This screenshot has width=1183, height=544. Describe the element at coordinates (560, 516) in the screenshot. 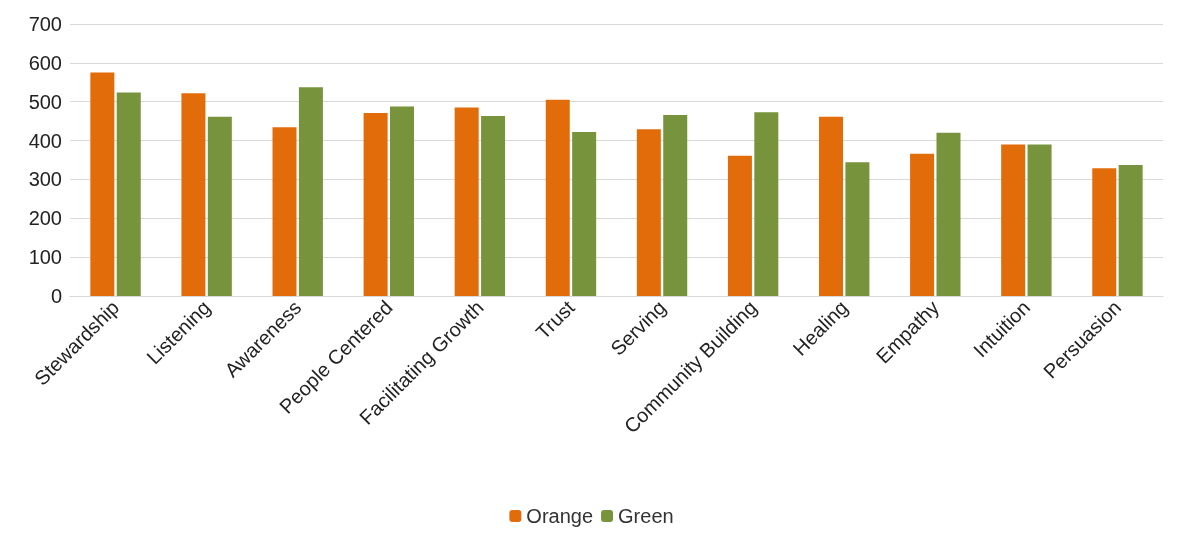

I see `legend-label: Orange` at that location.